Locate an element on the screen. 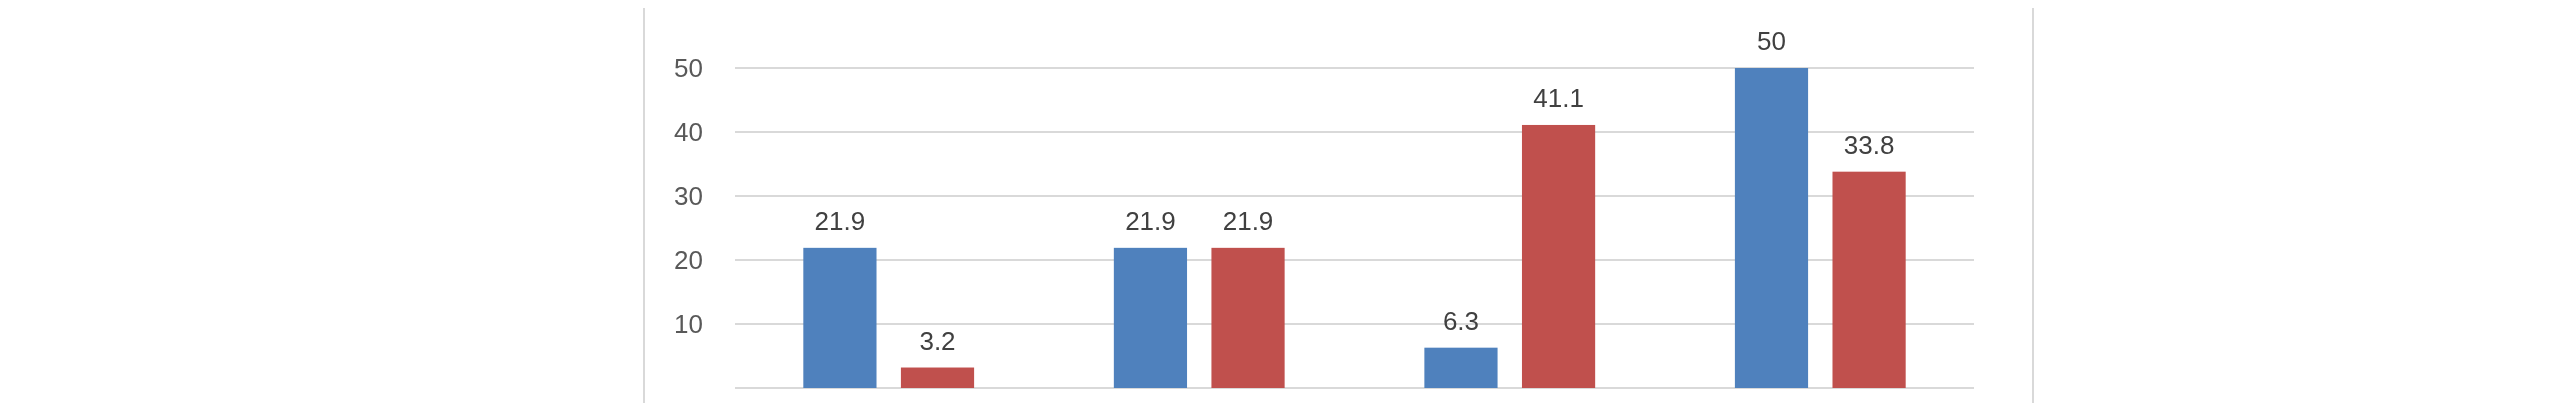 The width and height of the screenshot is (2550, 411). y-tick-label: 30 is located at coordinates (688, 196).